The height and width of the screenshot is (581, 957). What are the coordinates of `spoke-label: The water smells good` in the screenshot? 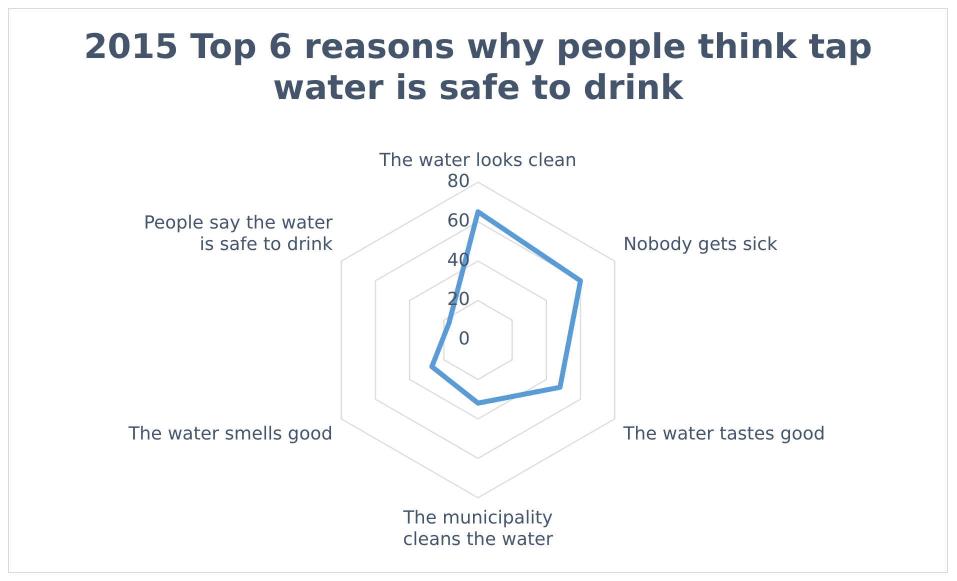 It's located at (230, 433).